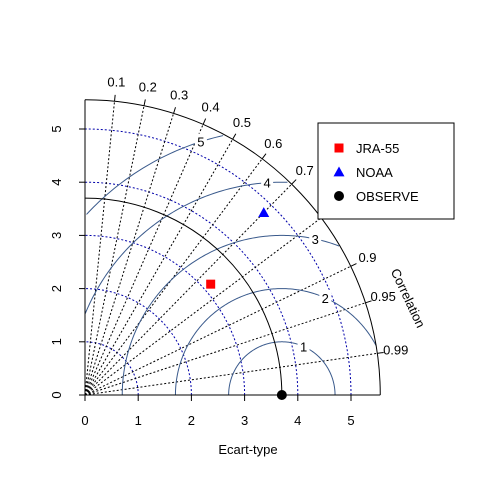 The image size is (500, 500). I want to click on correlation-tick-label: 0.4, so click(211, 106).